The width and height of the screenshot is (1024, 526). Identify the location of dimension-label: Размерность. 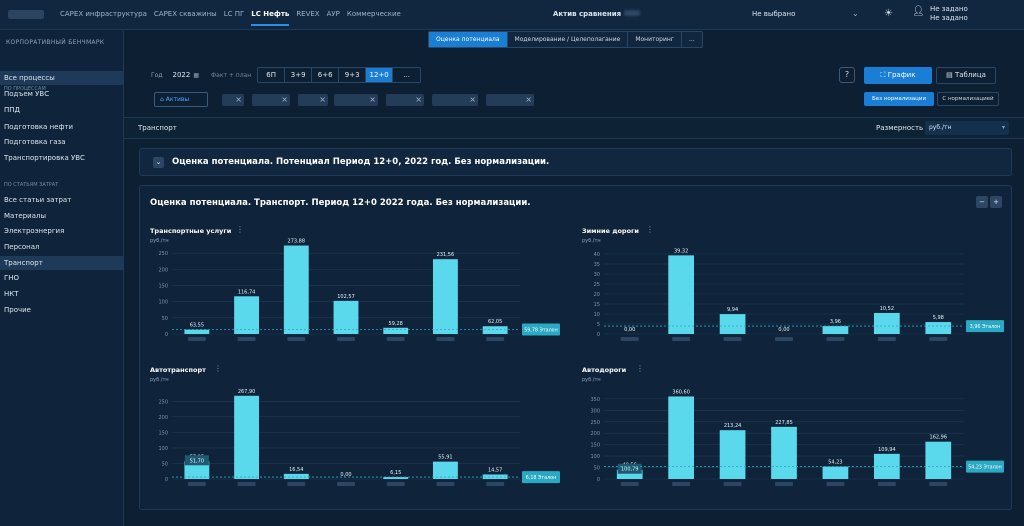
(900, 128).